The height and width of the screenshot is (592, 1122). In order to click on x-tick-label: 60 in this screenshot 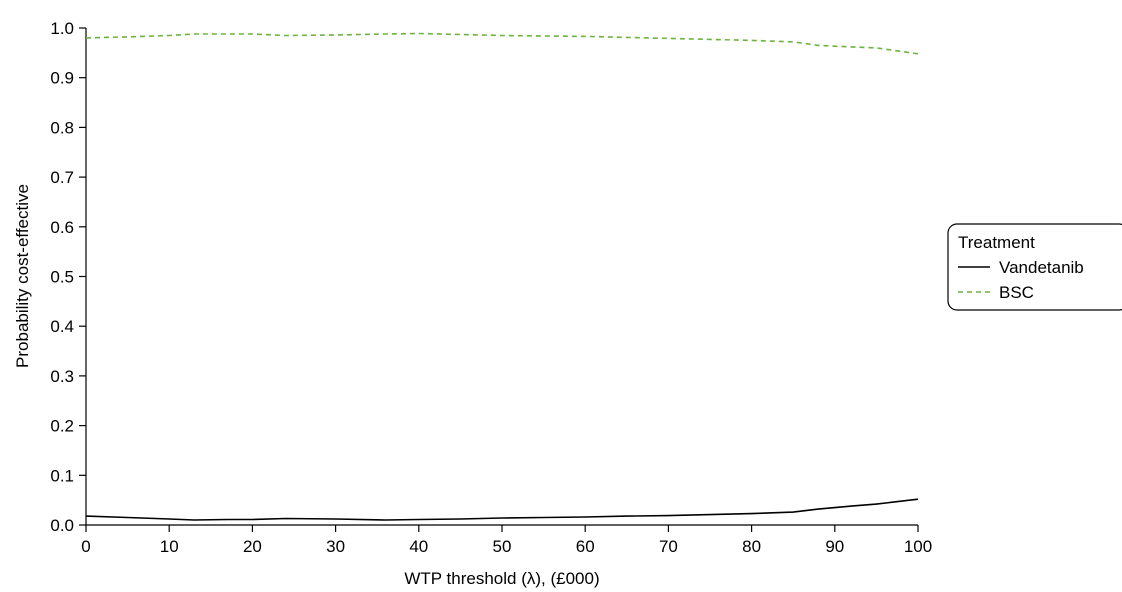, I will do `click(585, 546)`.